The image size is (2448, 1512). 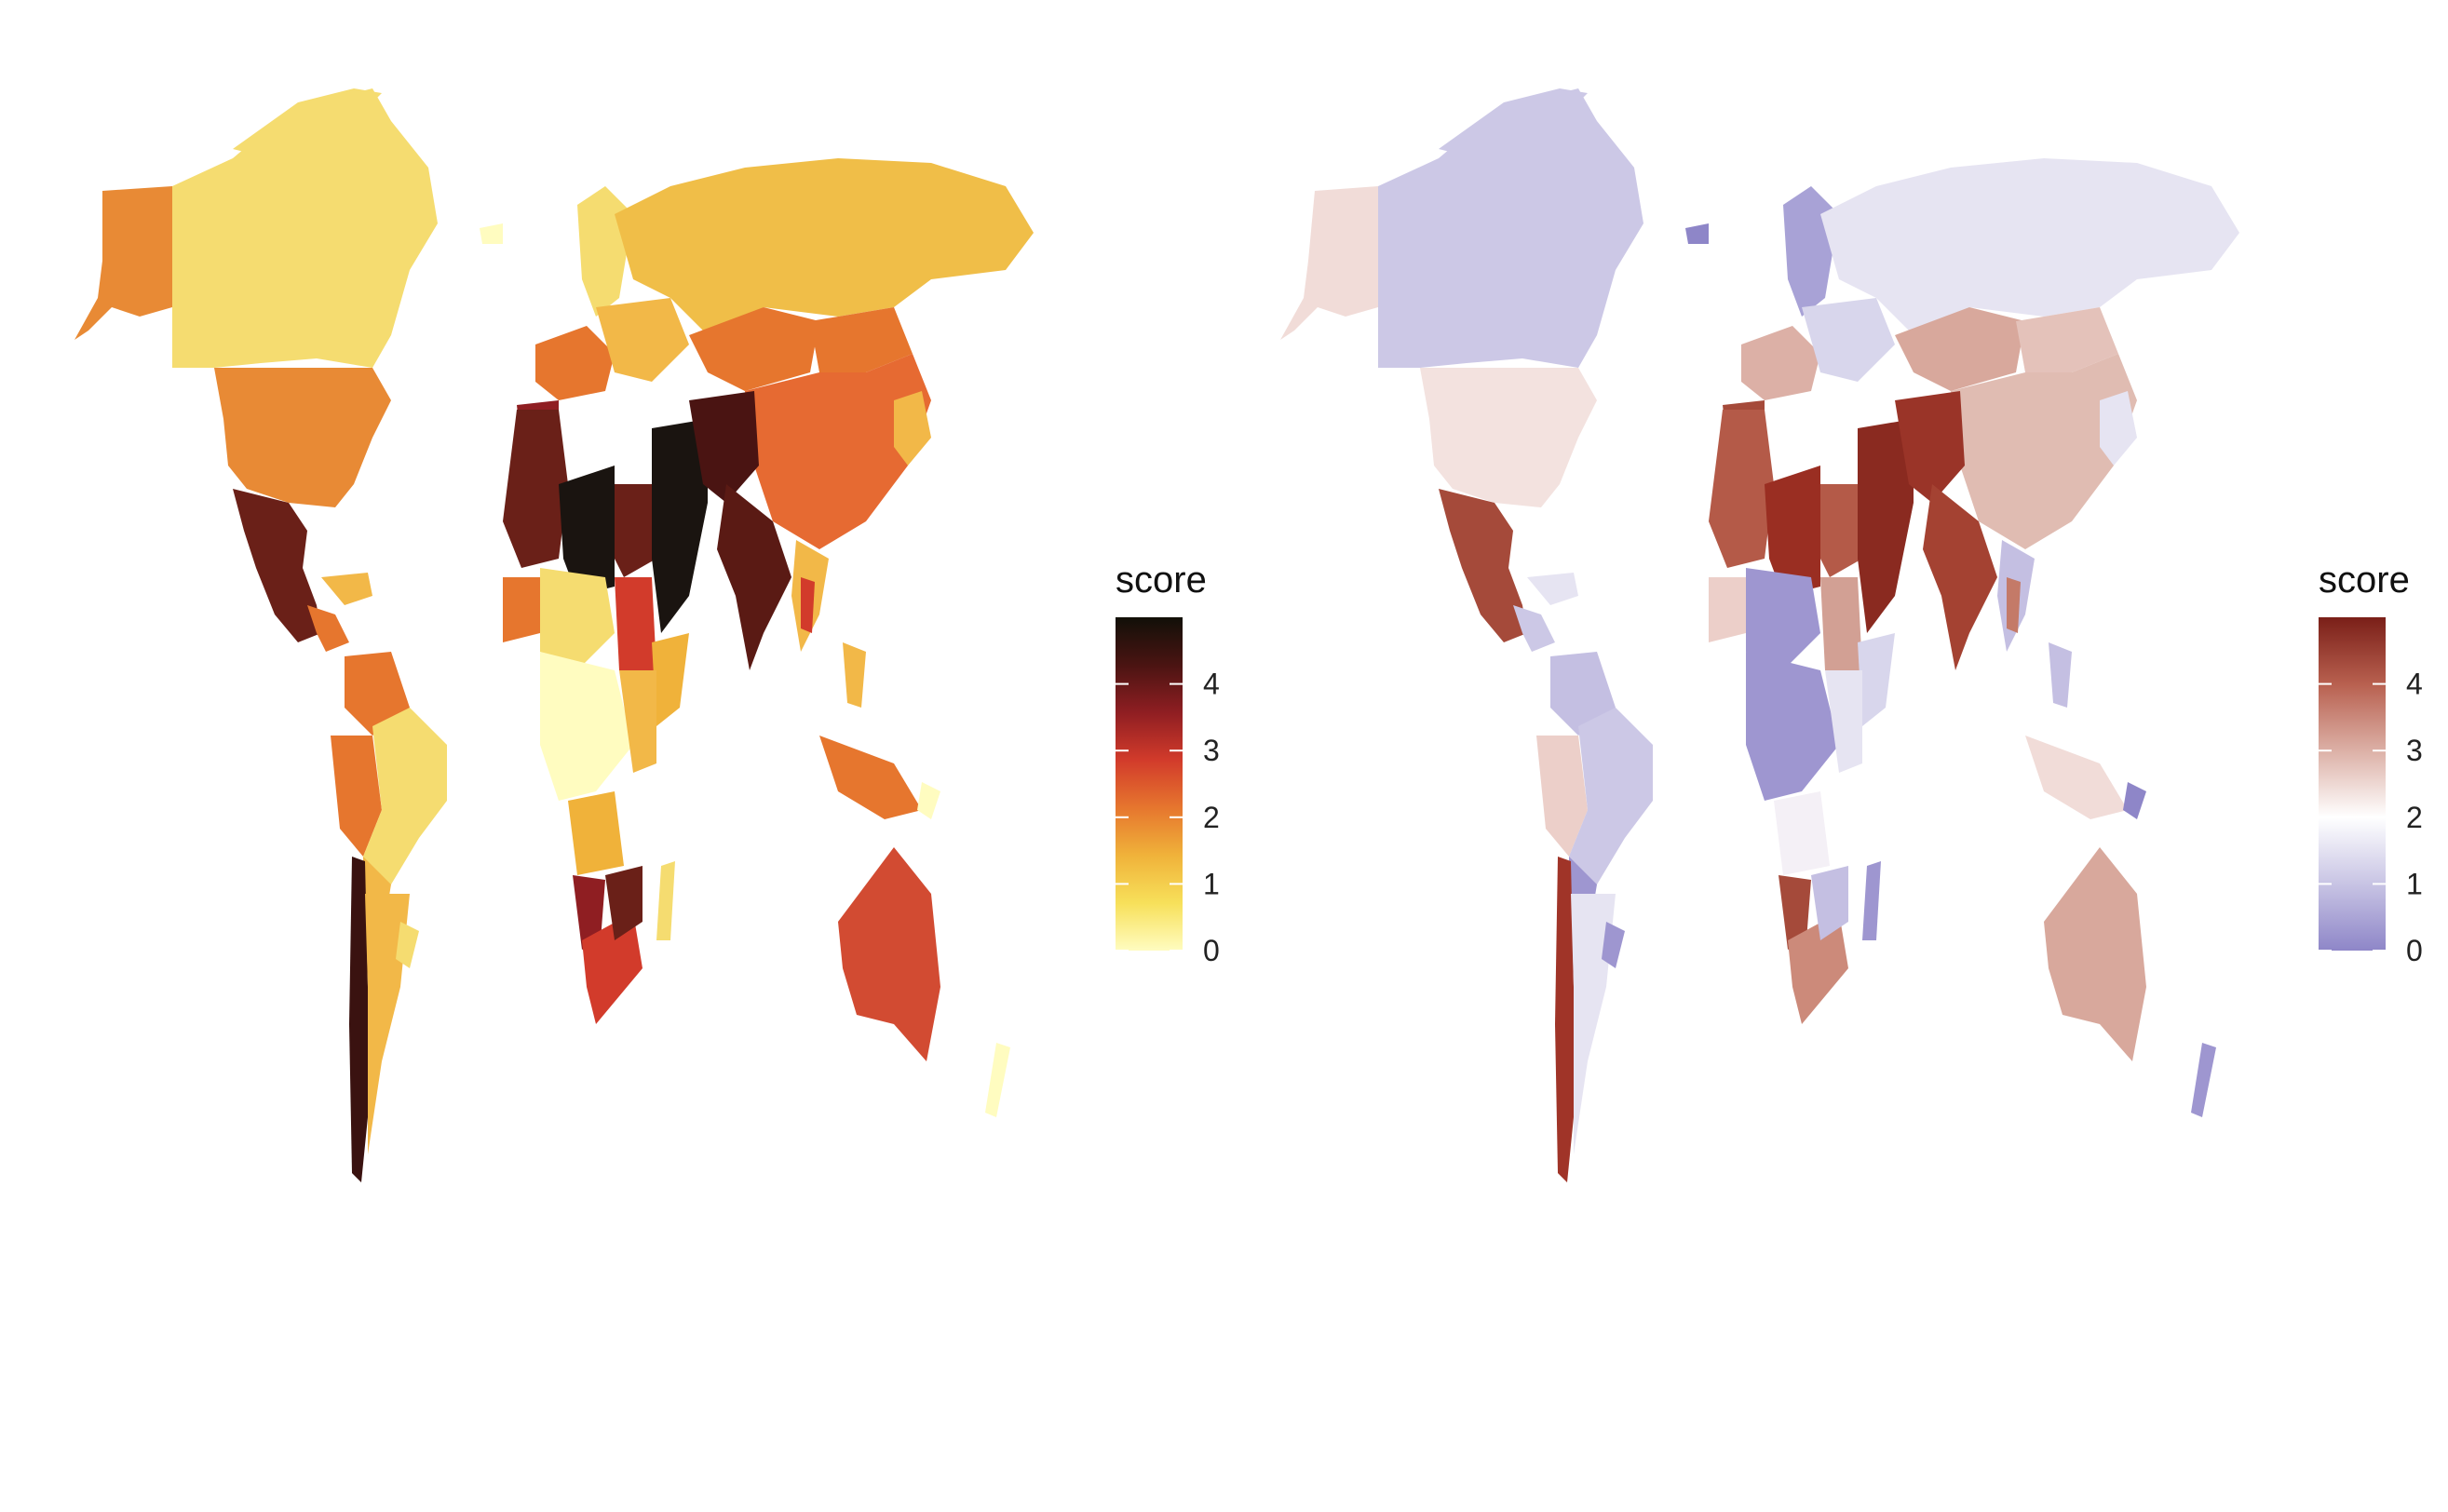 I want to click on legend-right: score 0 1 2 3 4, so click(x=2371, y=764).